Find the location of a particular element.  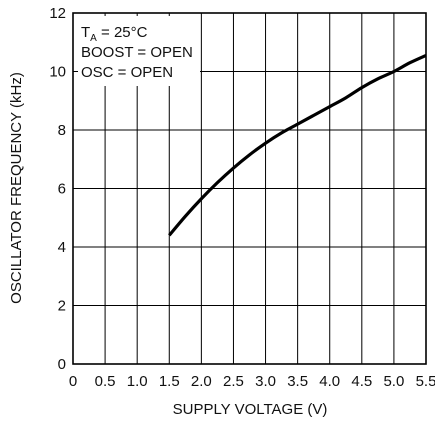

y-tick-label: 8 is located at coordinates (62, 130).